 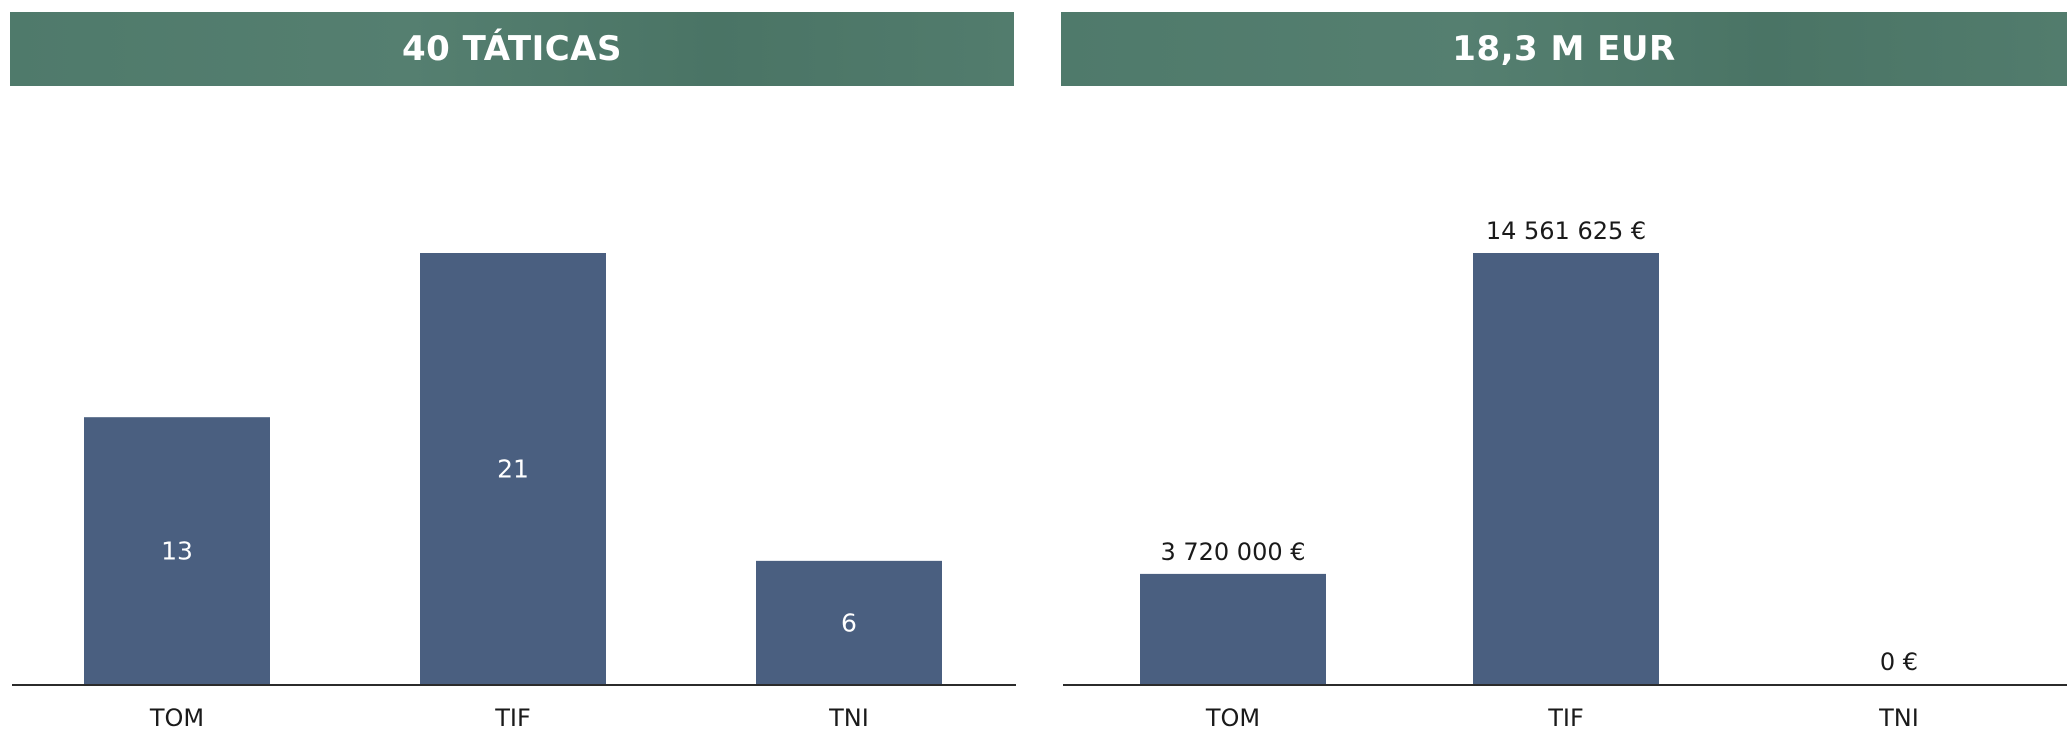 I want to click on data-label-tni: 6, so click(x=849, y=622).